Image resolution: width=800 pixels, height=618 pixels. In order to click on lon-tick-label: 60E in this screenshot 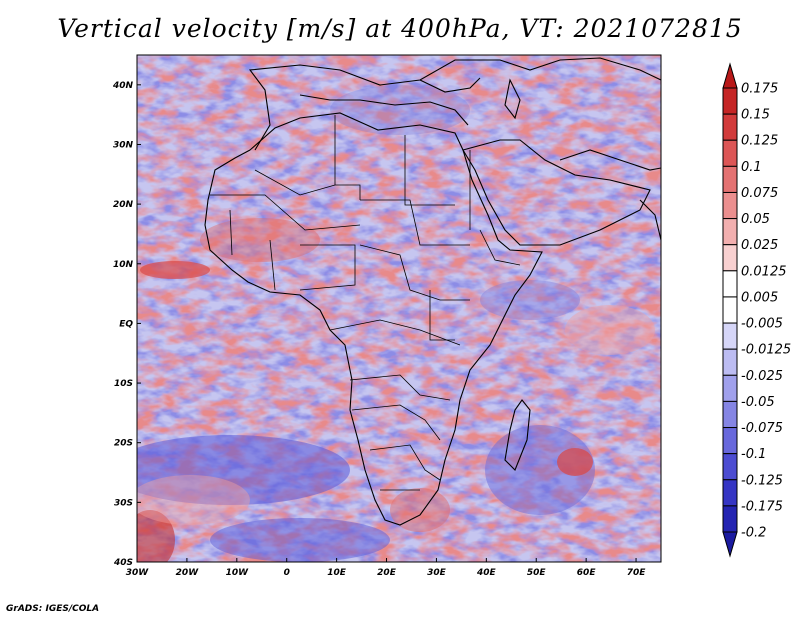, I will do `click(587, 573)`.